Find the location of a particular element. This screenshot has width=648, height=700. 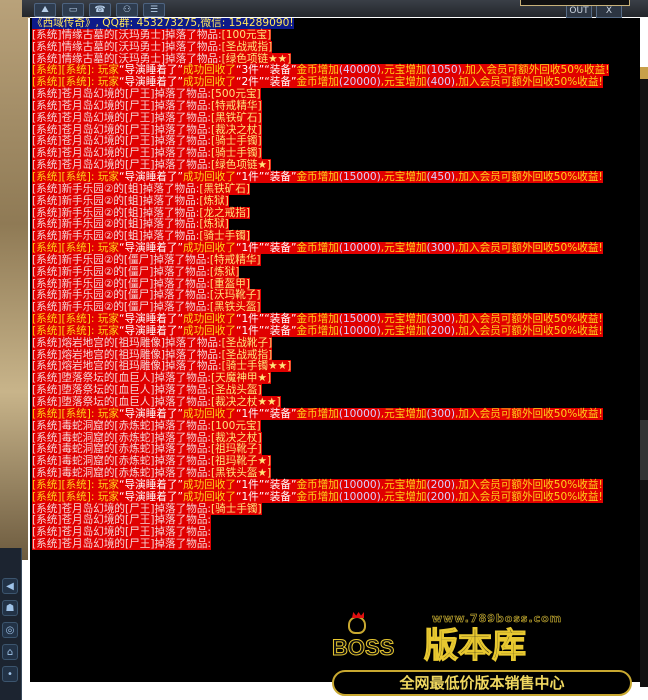

drop-item: [绿色项链★] is located at coordinates (241, 165).